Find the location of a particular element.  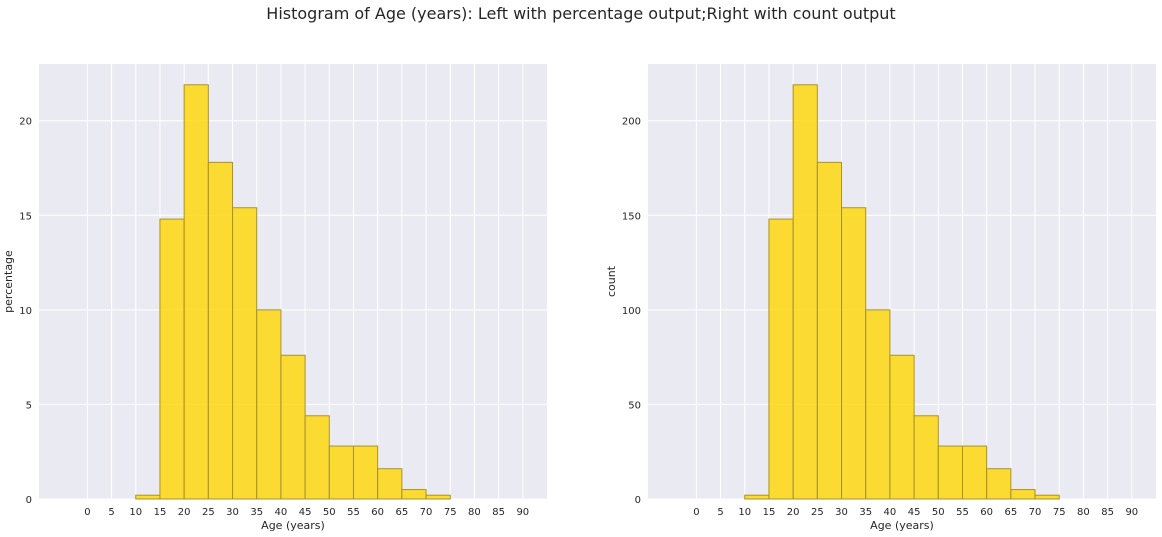

y-tick-label: 10 is located at coordinates (25, 311).